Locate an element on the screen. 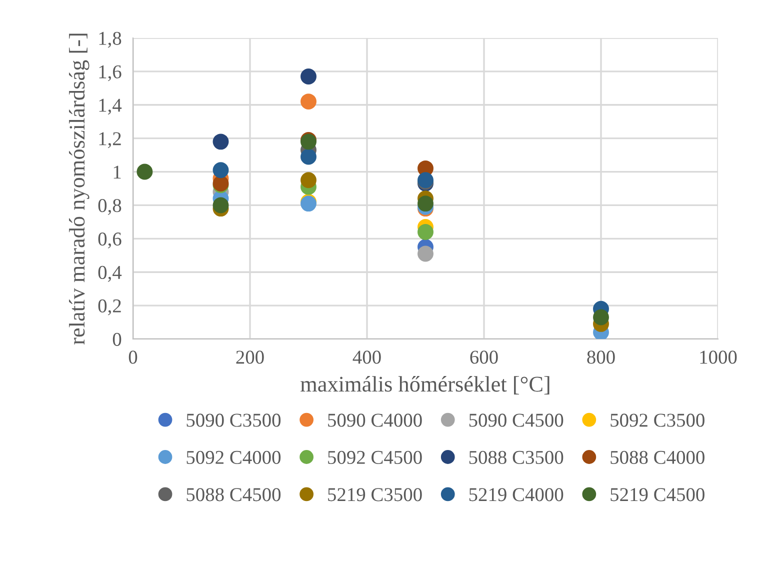  y-tick-label: 0,4 is located at coordinates (110, 274).